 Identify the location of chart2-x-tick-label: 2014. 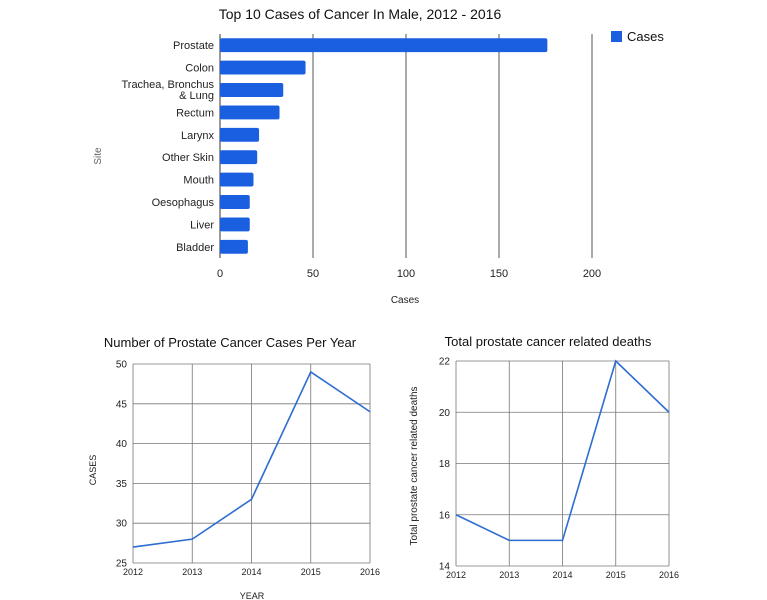
(251, 572).